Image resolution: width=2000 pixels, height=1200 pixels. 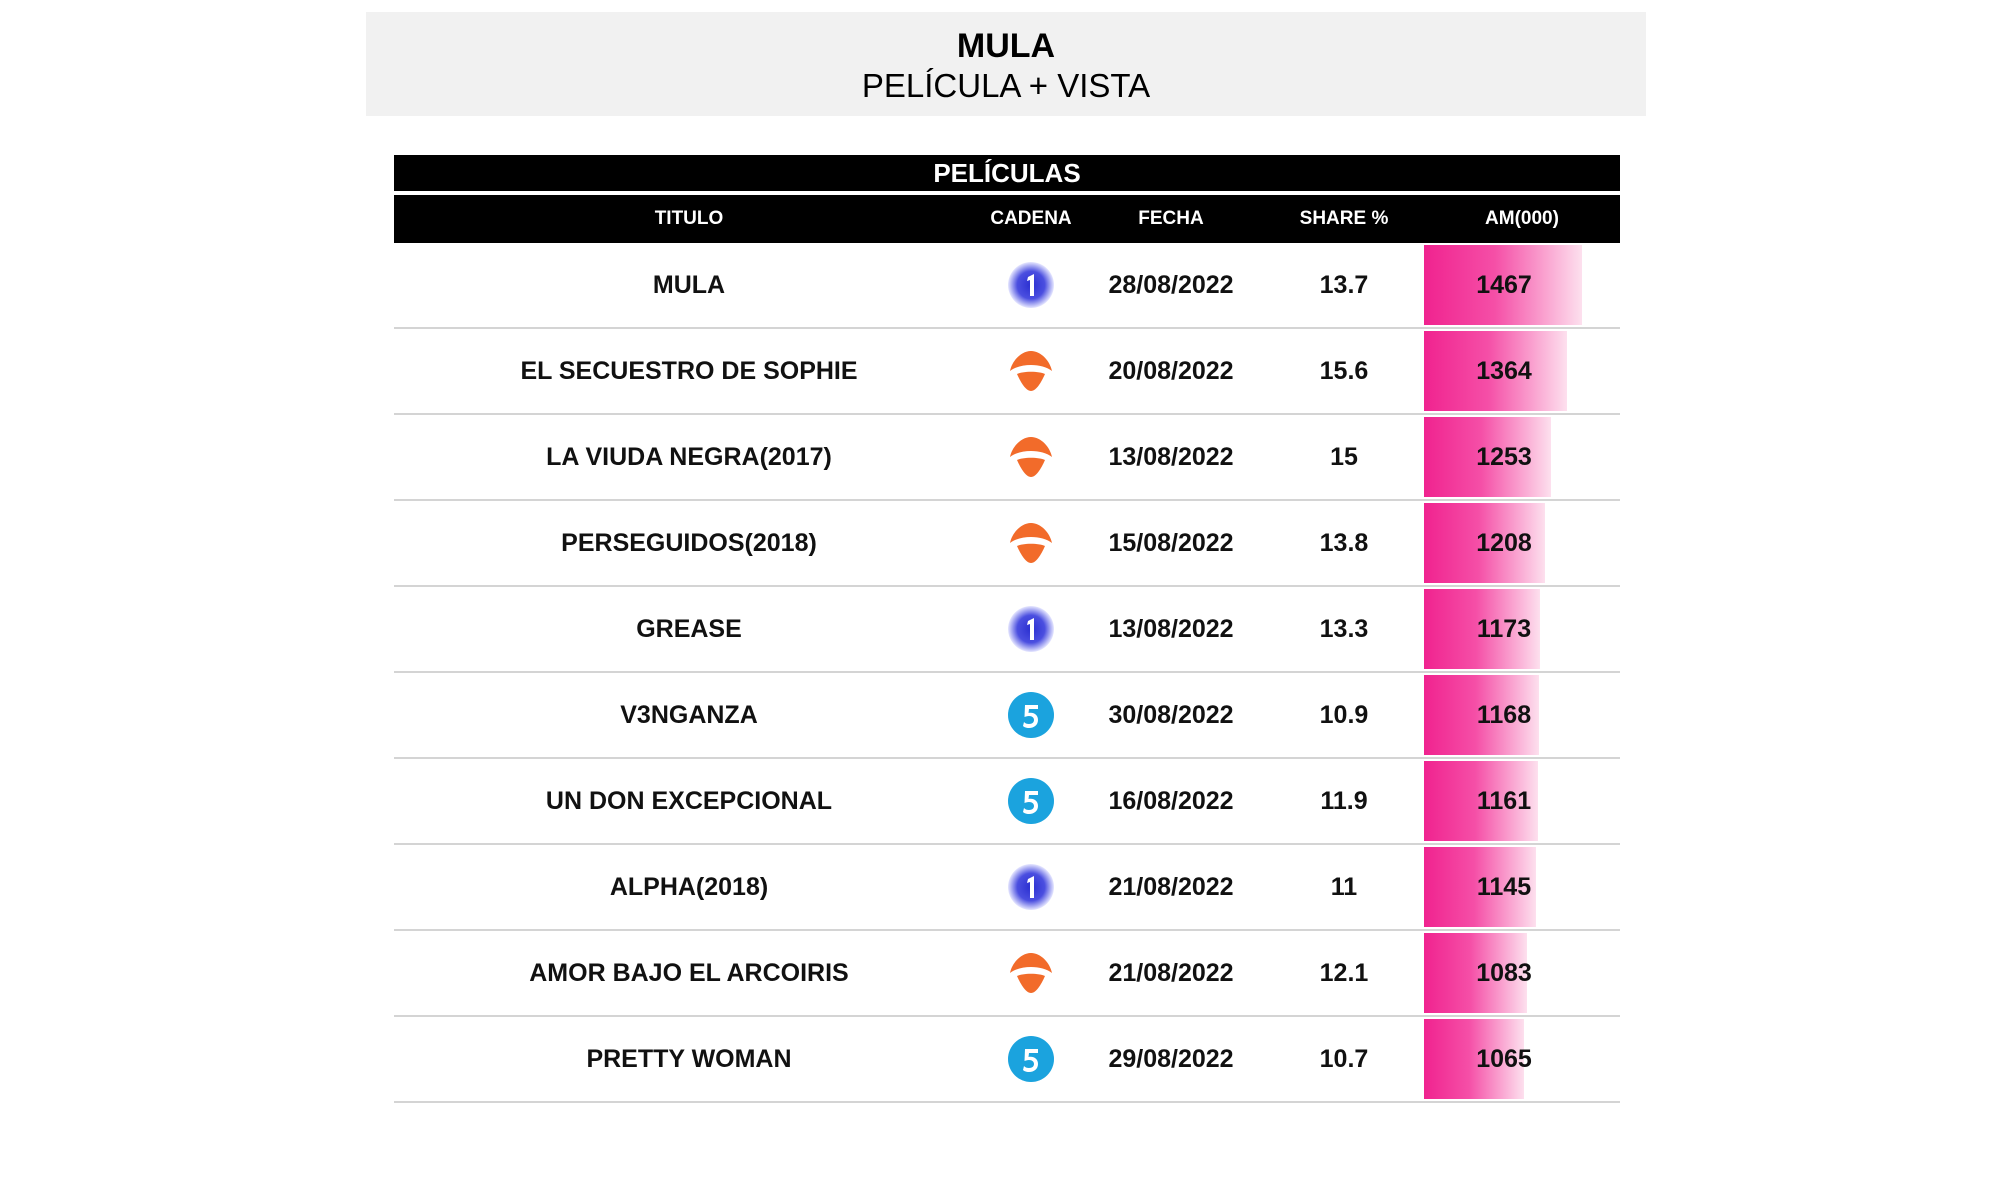 I want to click on page-title: MULA, so click(x=1006, y=46).